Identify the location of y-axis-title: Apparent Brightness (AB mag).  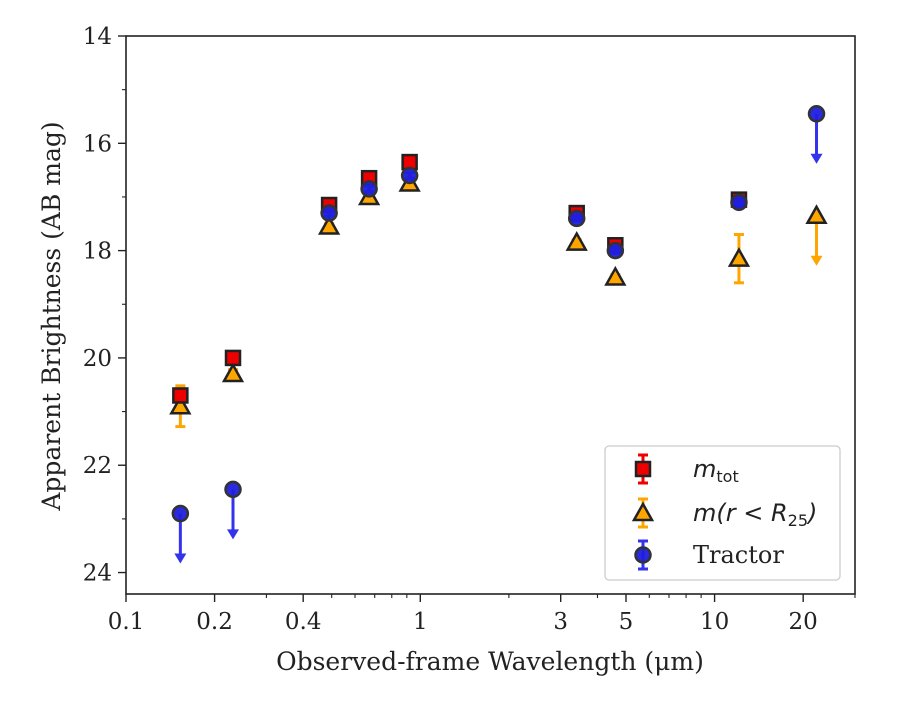
(51, 316).